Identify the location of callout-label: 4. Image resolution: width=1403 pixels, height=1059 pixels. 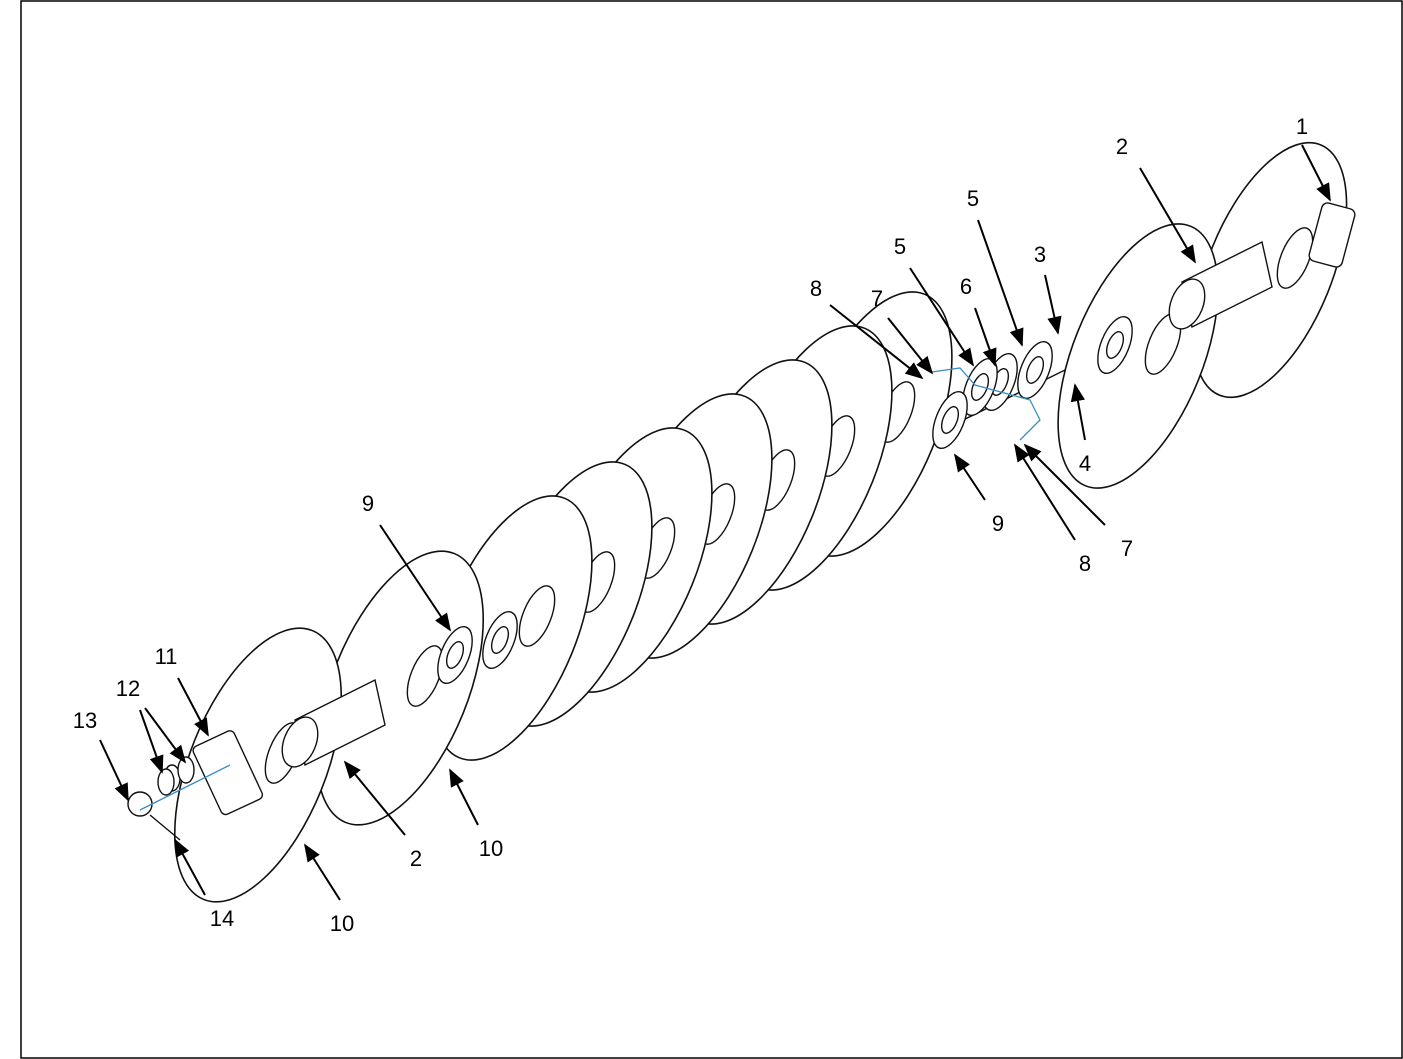
(1085, 463).